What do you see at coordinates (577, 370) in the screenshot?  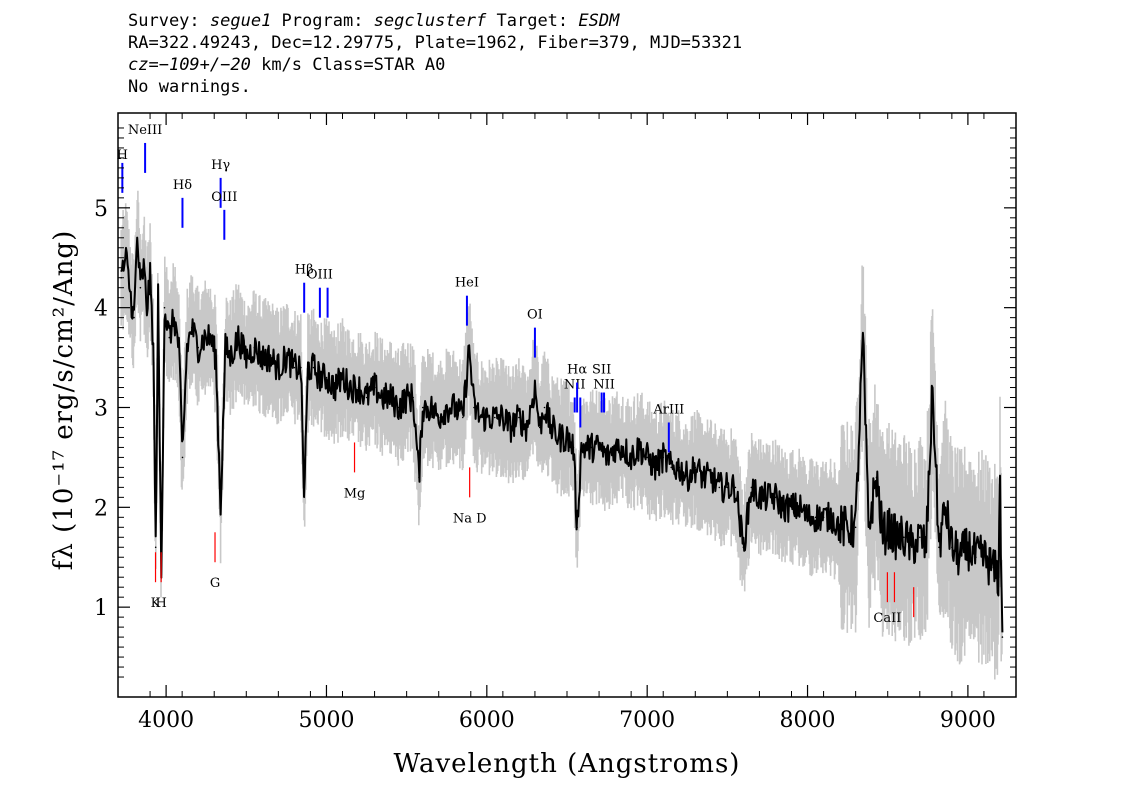 I see `spectral-line-label-11: Hα` at bounding box center [577, 370].